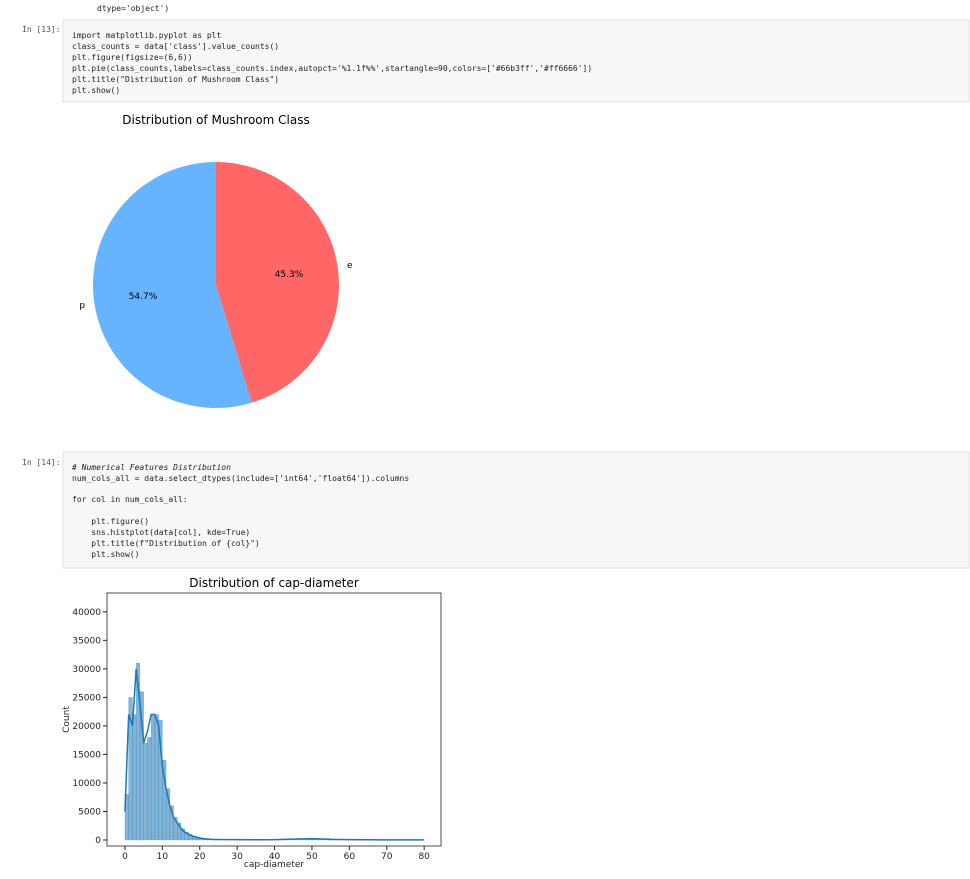 The image size is (970, 879). Describe the element at coordinates (166, 543) in the screenshot. I see `code-line: plt.title(f"Distribution of {col}")` at that location.